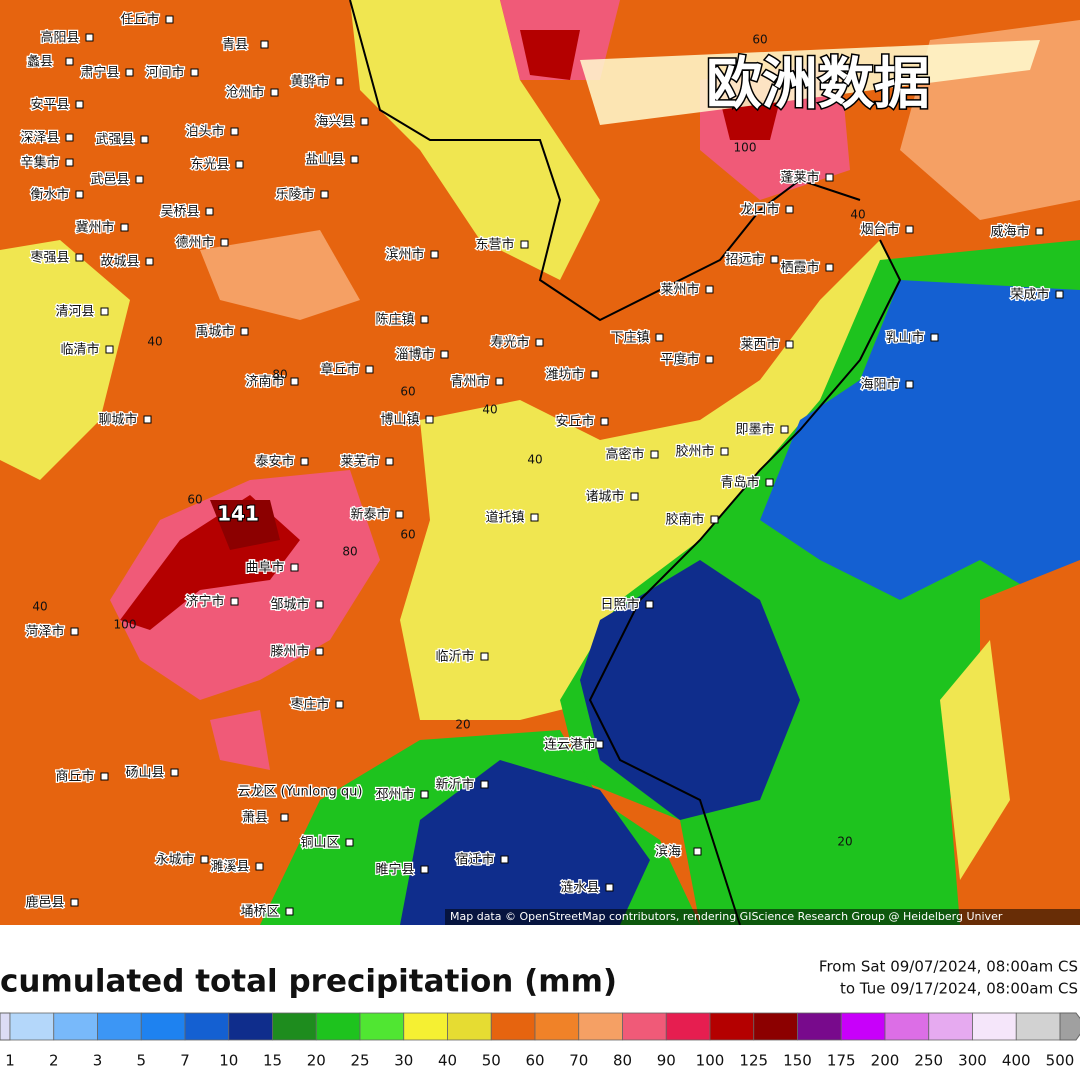 Image resolution: width=1080 pixels, height=1084 pixels. Describe the element at coordinates (59, 38) in the screenshot. I see `city-label: 高阳县` at that location.